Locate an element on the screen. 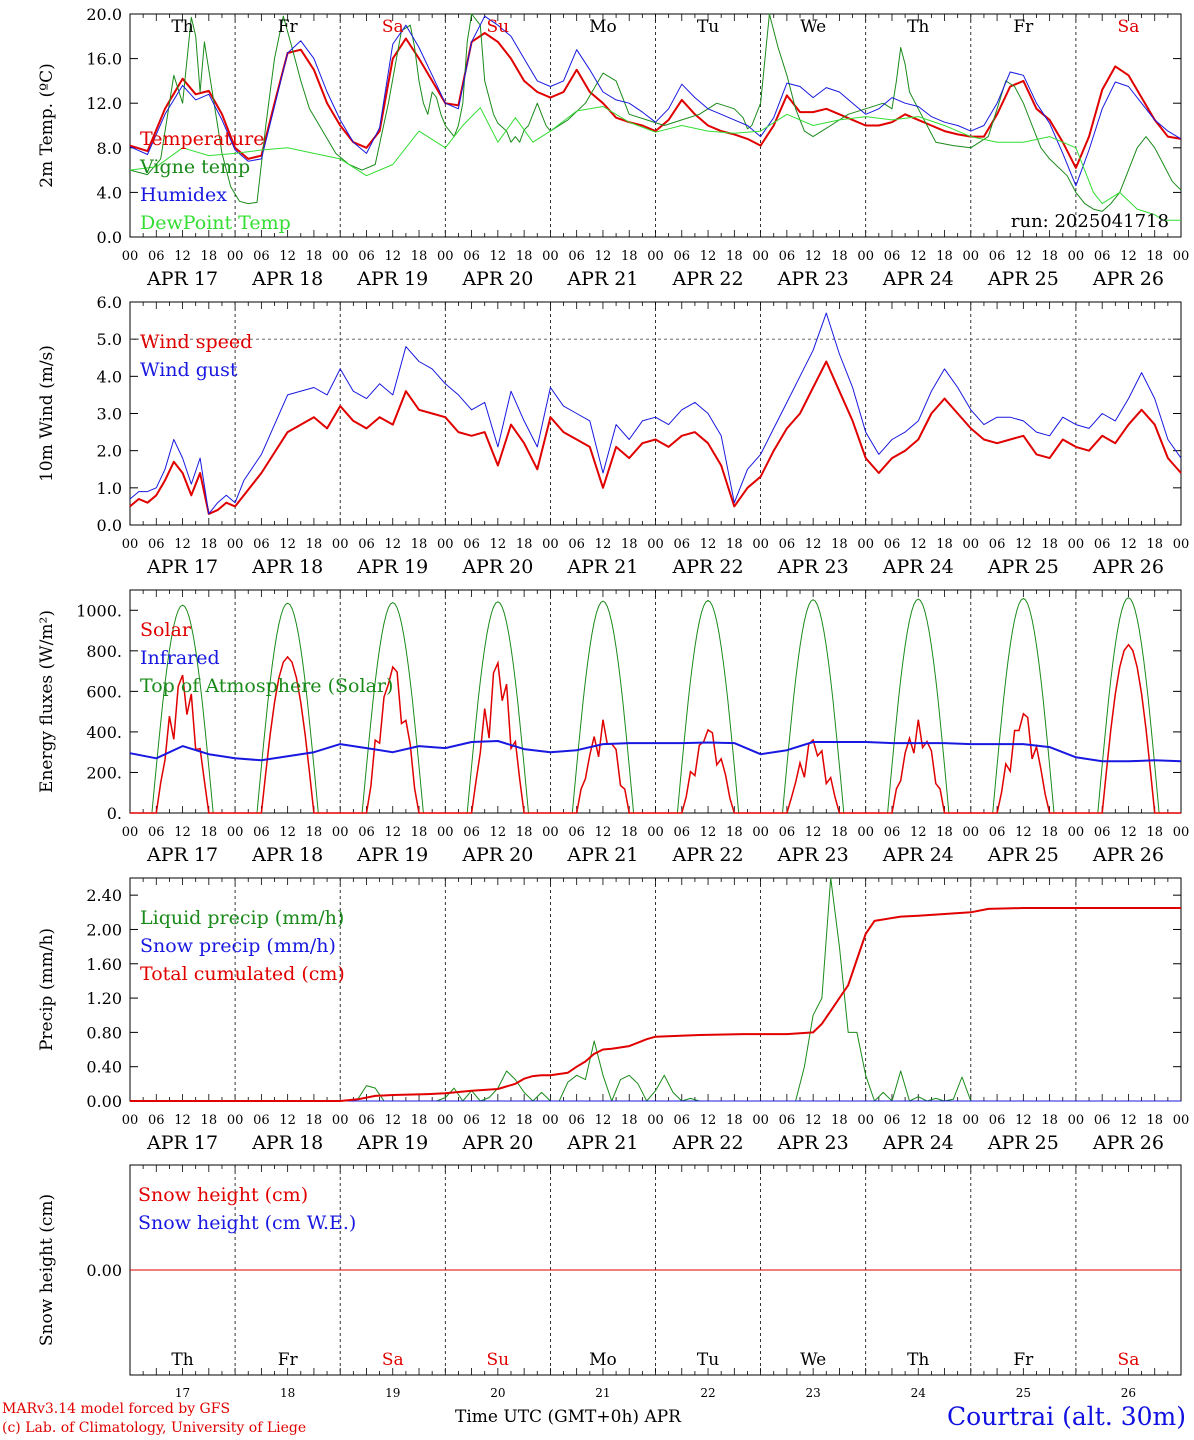 Image resolution: width=1194 pixels, height=1440 pixels. snow-ylabel: Snow height (cm) is located at coordinates (47, 1270).